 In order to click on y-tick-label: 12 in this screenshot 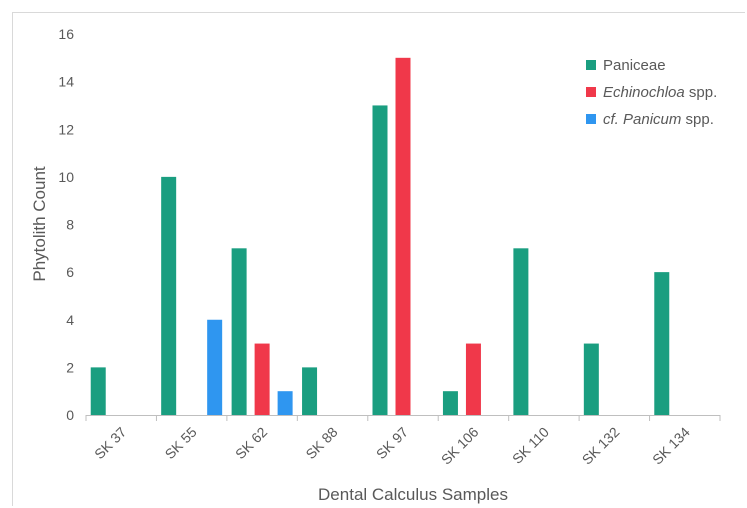, I will do `click(66, 129)`.